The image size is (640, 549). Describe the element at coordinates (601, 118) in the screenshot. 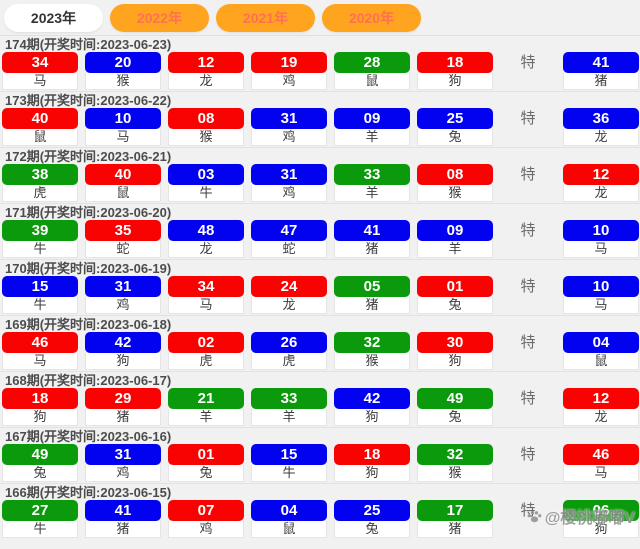

I see `special-ball-number: 36` at that location.